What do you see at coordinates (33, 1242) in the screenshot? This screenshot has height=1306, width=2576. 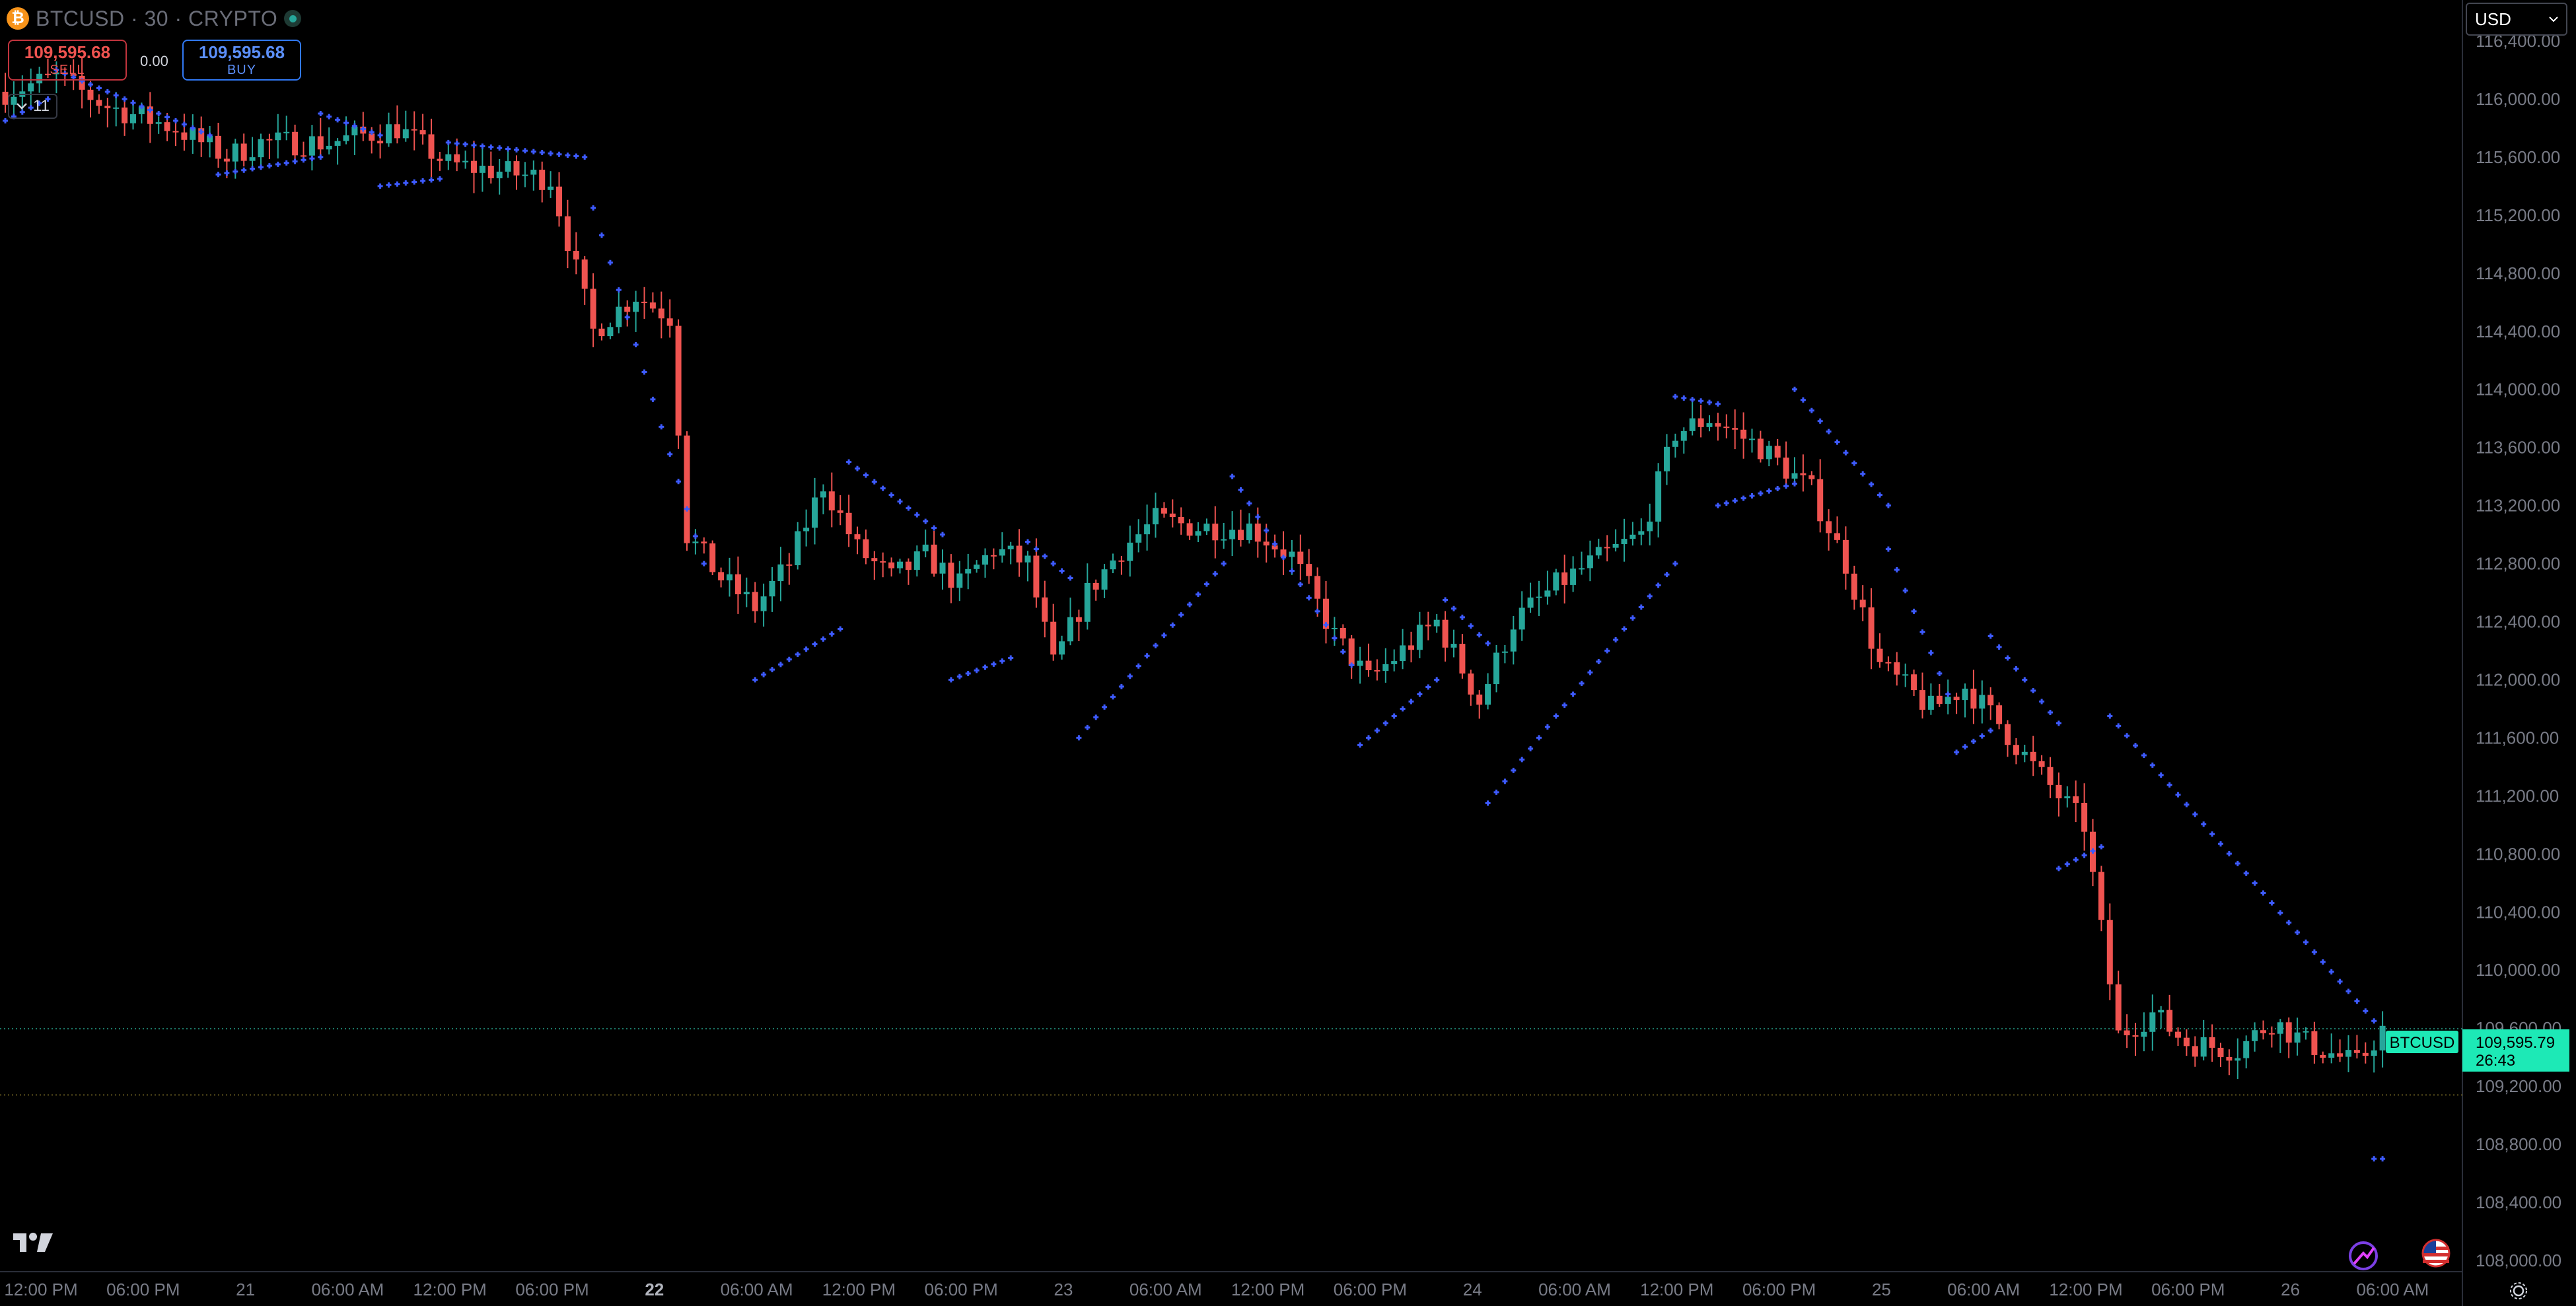 I see `tradingview-logo` at bounding box center [33, 1242].